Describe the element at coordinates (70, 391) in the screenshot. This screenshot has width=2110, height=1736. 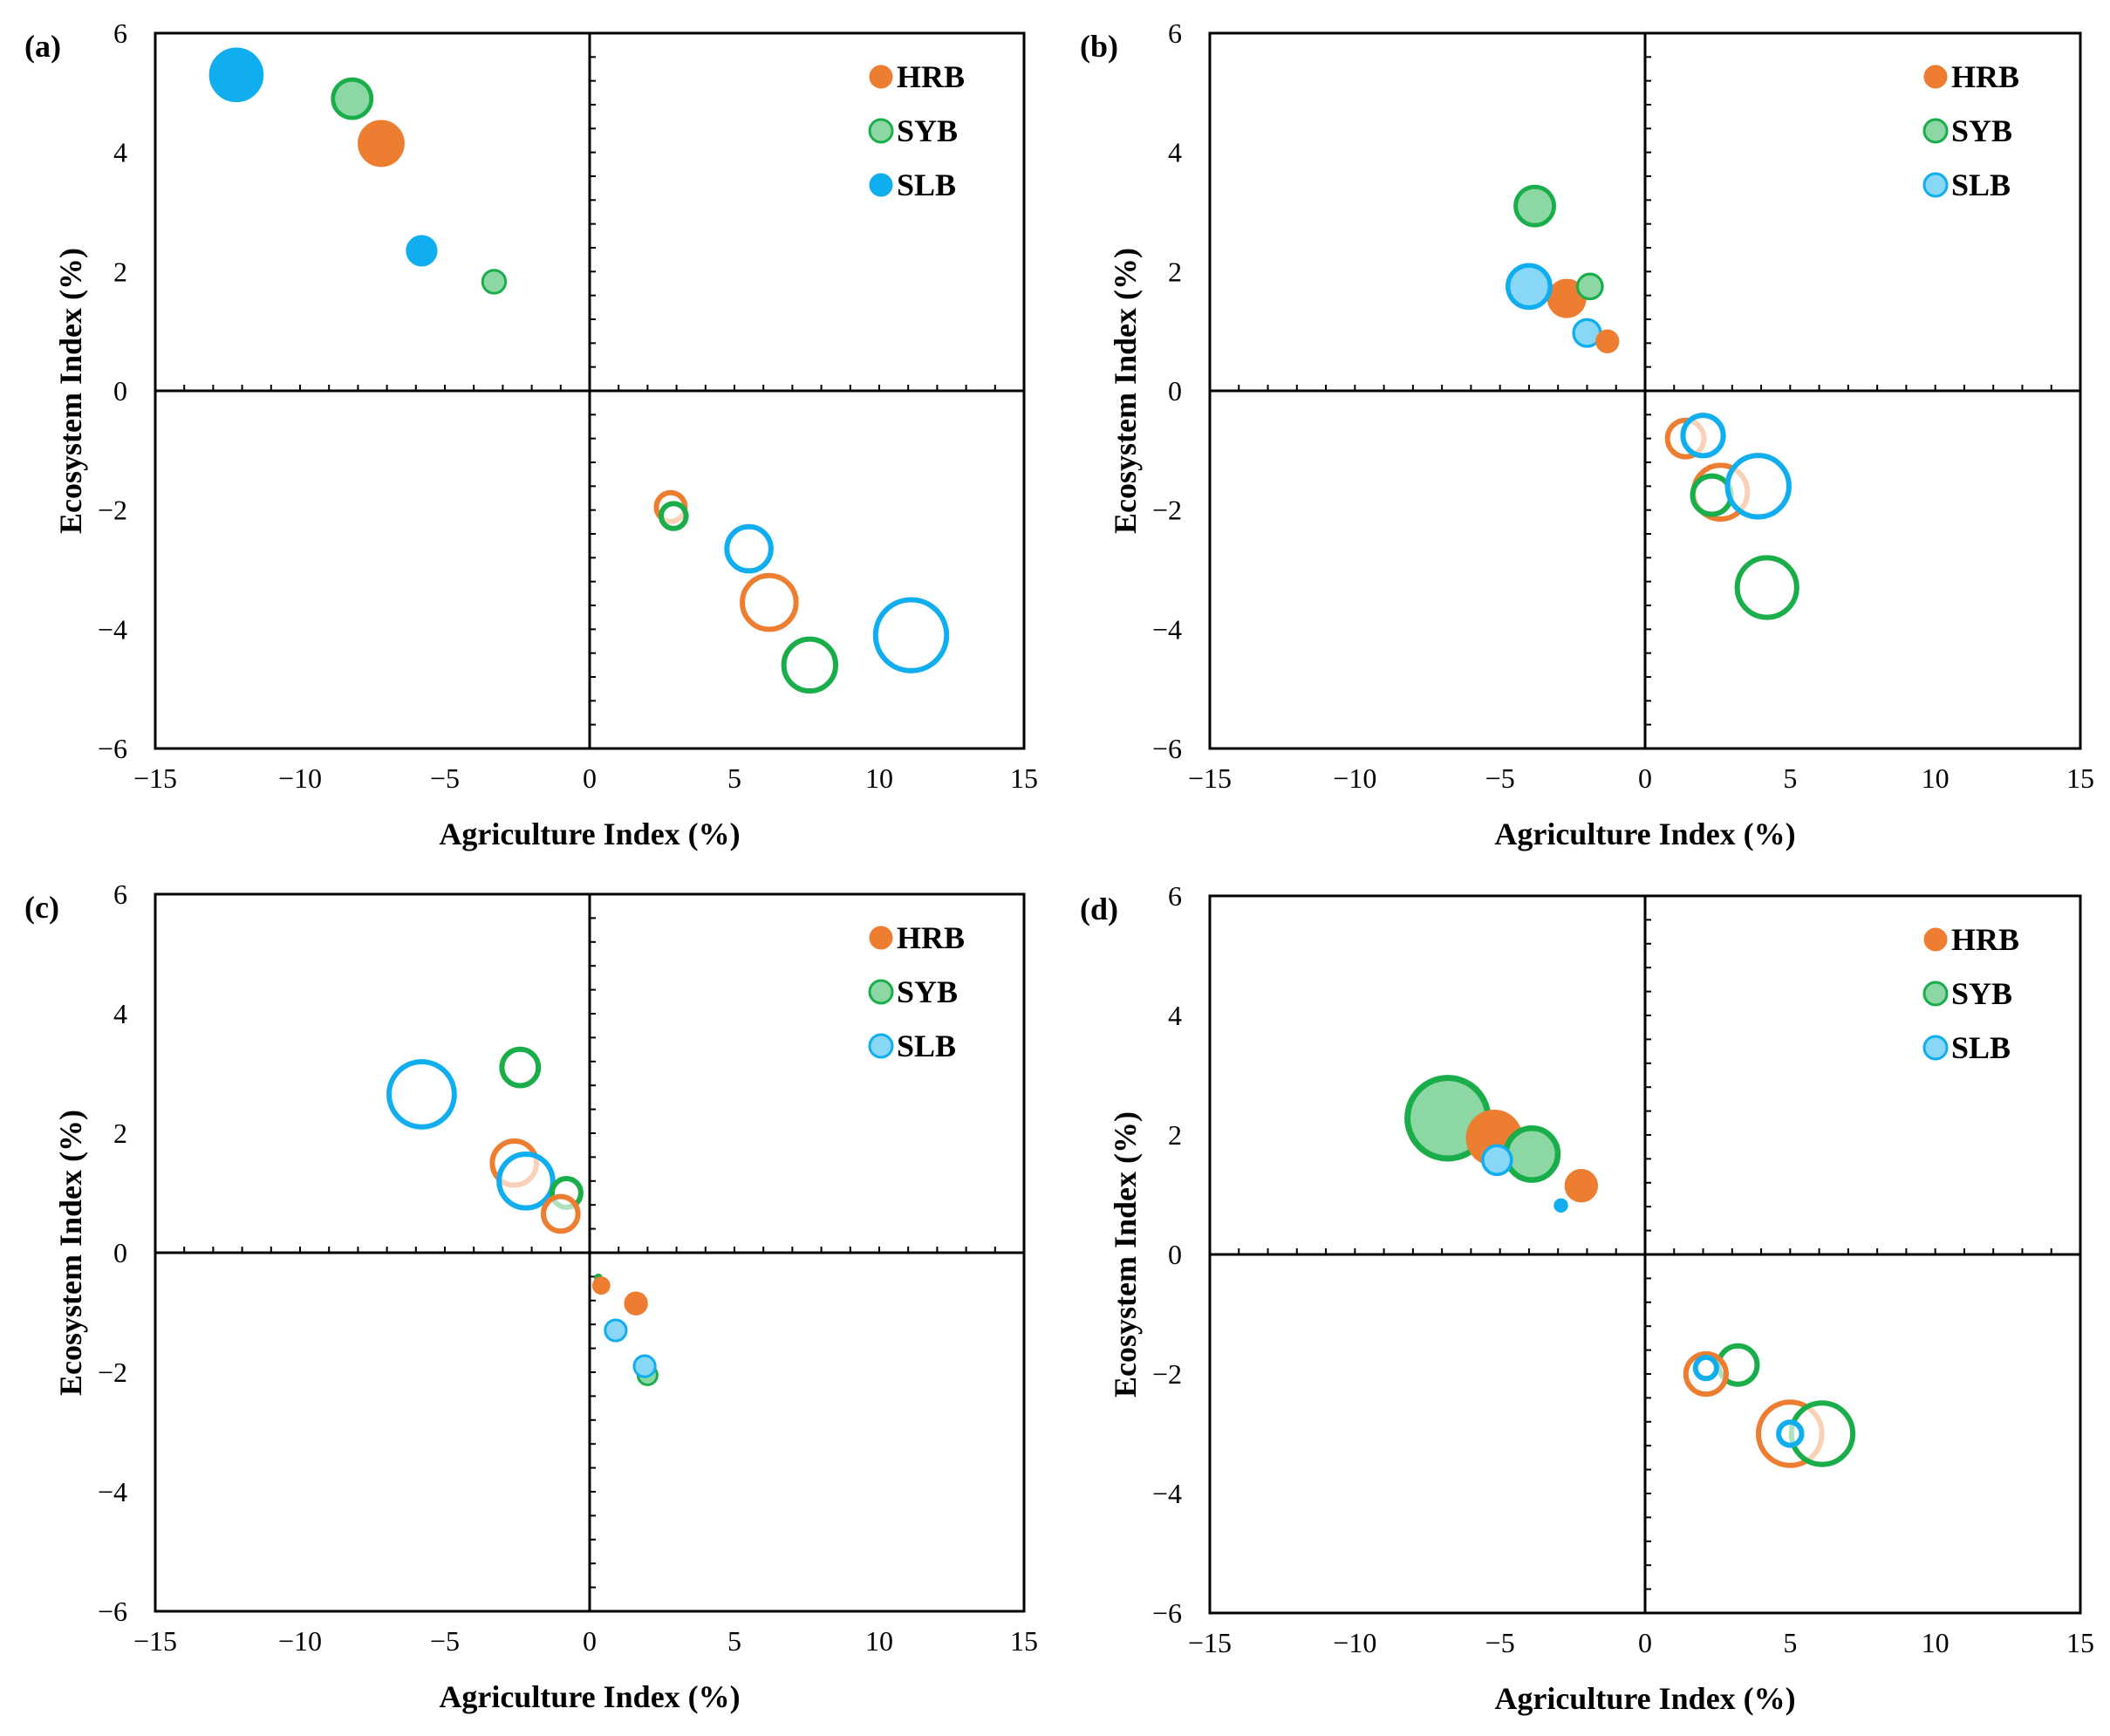
I see `panel-a-y-axis-title: Ecosystem Index (%)` at that location.